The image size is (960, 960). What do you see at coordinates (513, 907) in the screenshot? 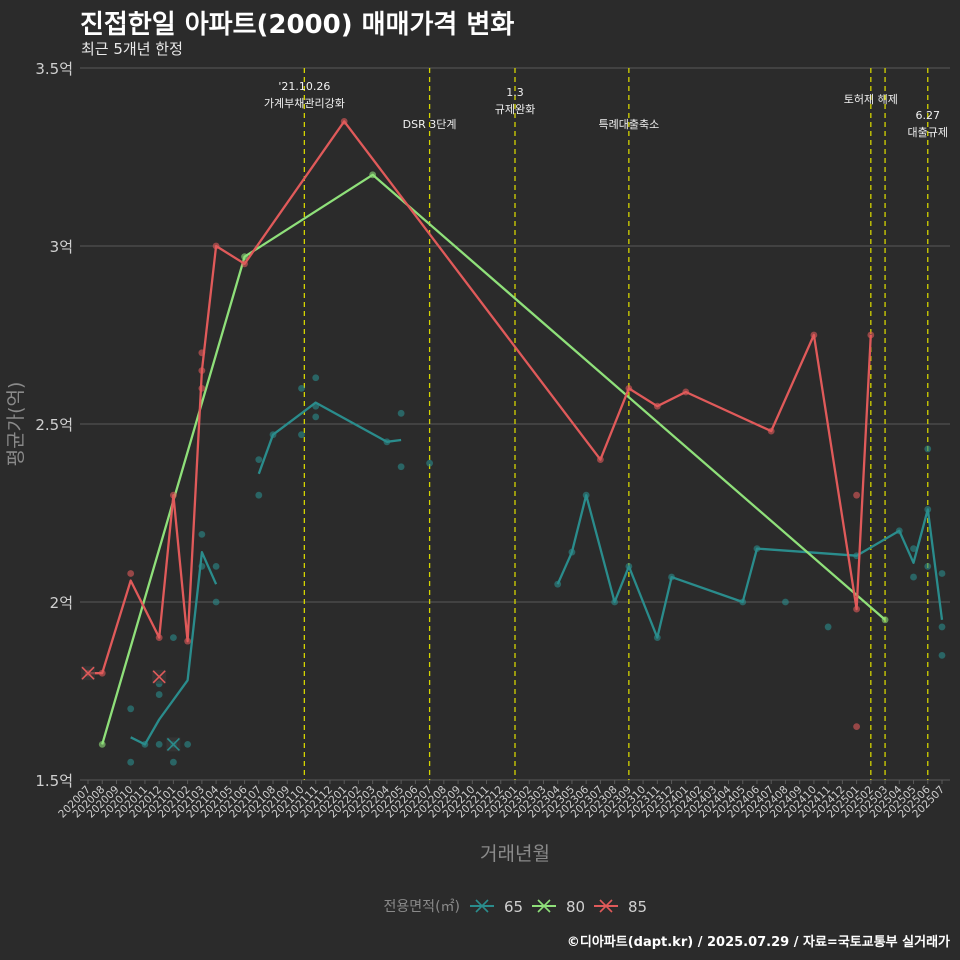
I see `legend-label-65: 65` at bounding box center [513, 907].